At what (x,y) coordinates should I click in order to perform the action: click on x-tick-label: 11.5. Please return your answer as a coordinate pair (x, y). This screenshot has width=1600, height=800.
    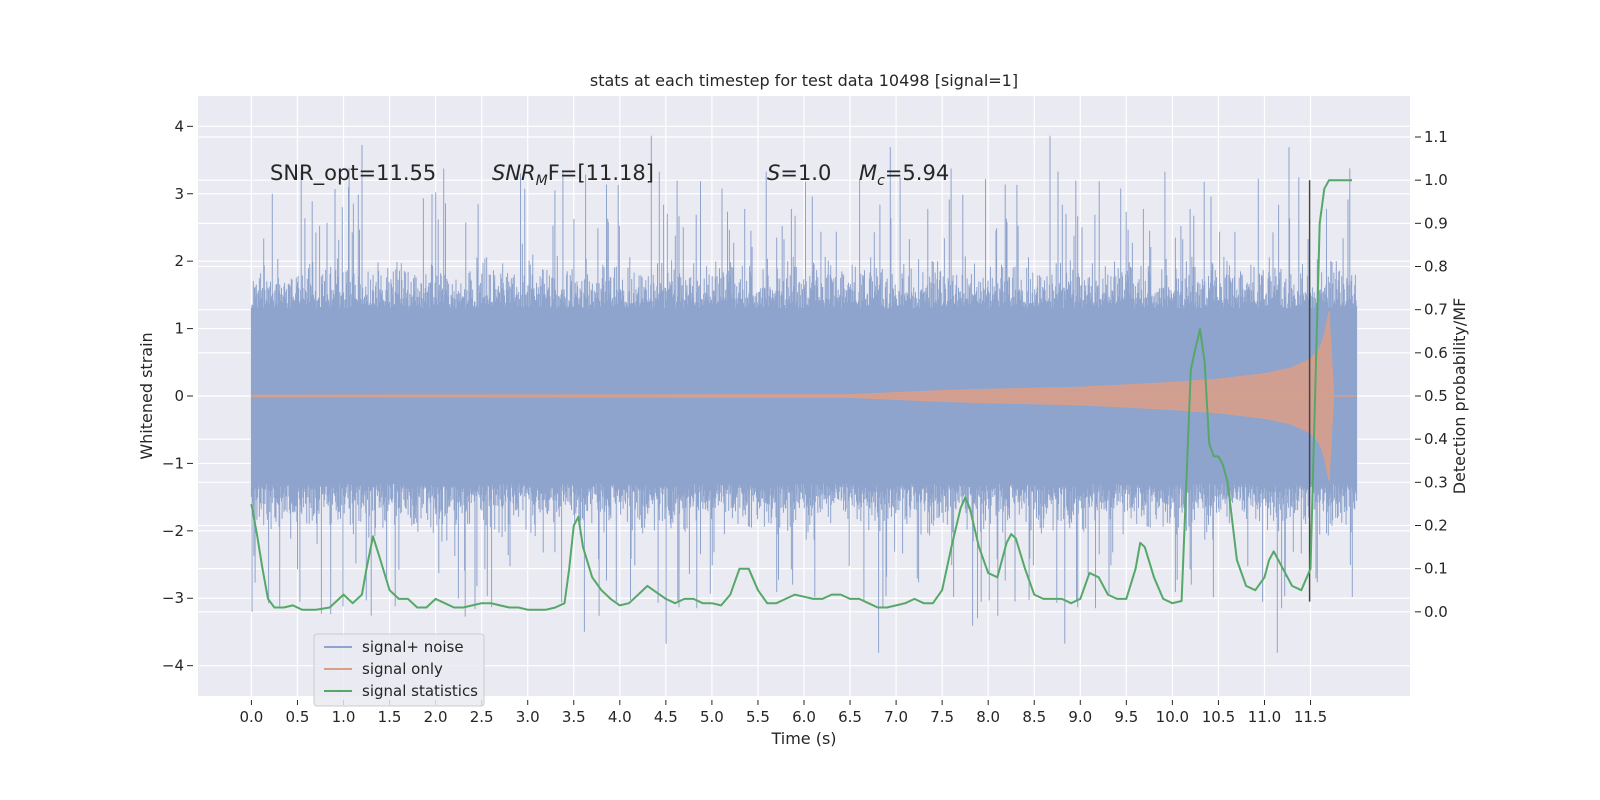
    Looking at the image, I should click on (1310, 717).